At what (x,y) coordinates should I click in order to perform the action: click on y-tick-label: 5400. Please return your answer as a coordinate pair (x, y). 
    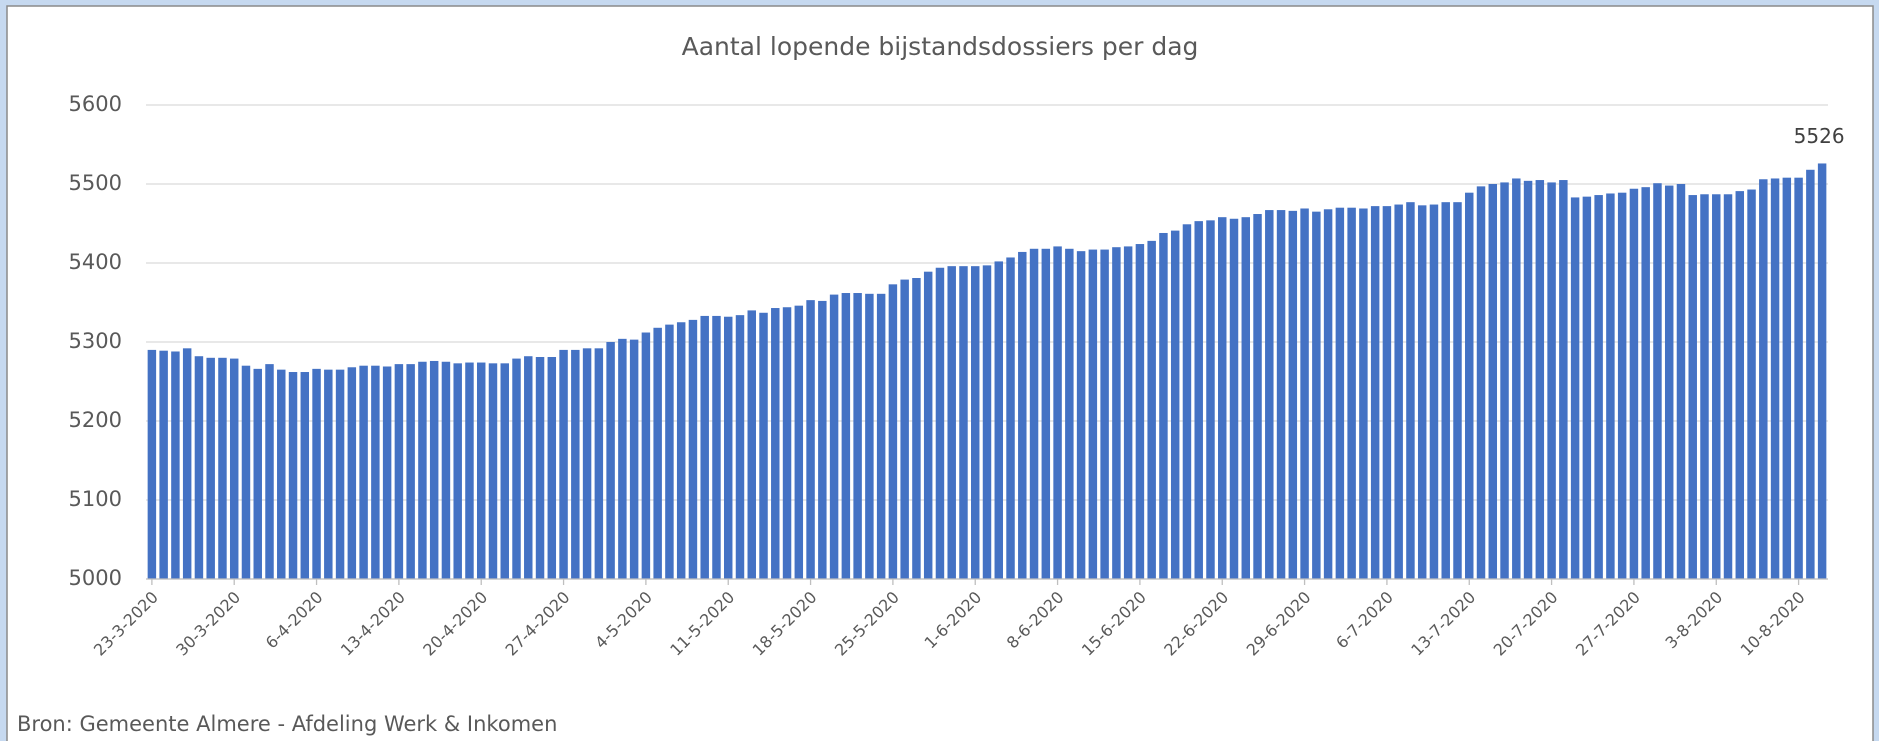
    Looking at the image, I should click on (95, 262).